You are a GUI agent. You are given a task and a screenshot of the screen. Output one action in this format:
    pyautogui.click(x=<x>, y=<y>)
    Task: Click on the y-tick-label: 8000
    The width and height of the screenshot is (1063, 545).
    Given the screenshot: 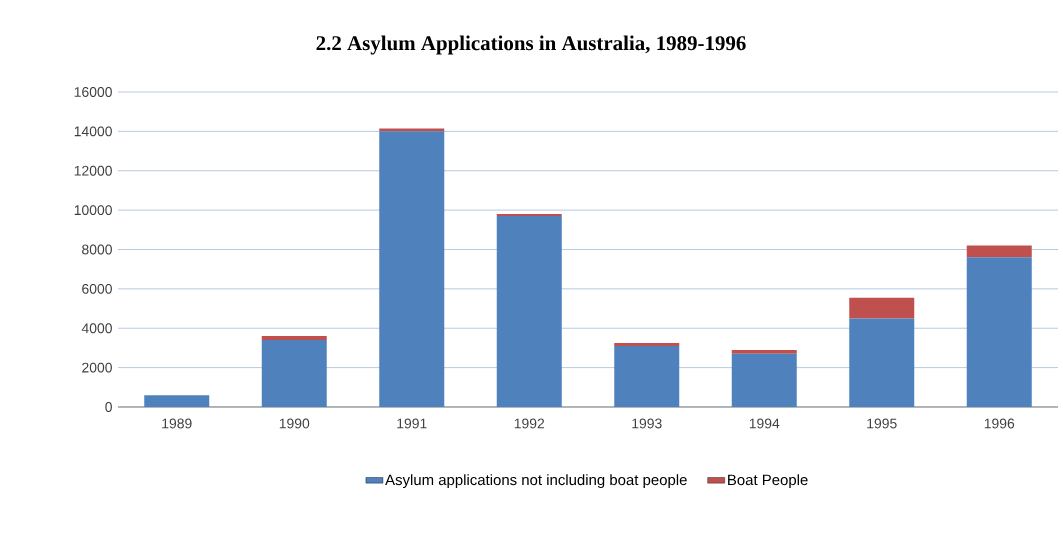 What is the action you would take?
    pyautogui.click(x=97, y=249)
    